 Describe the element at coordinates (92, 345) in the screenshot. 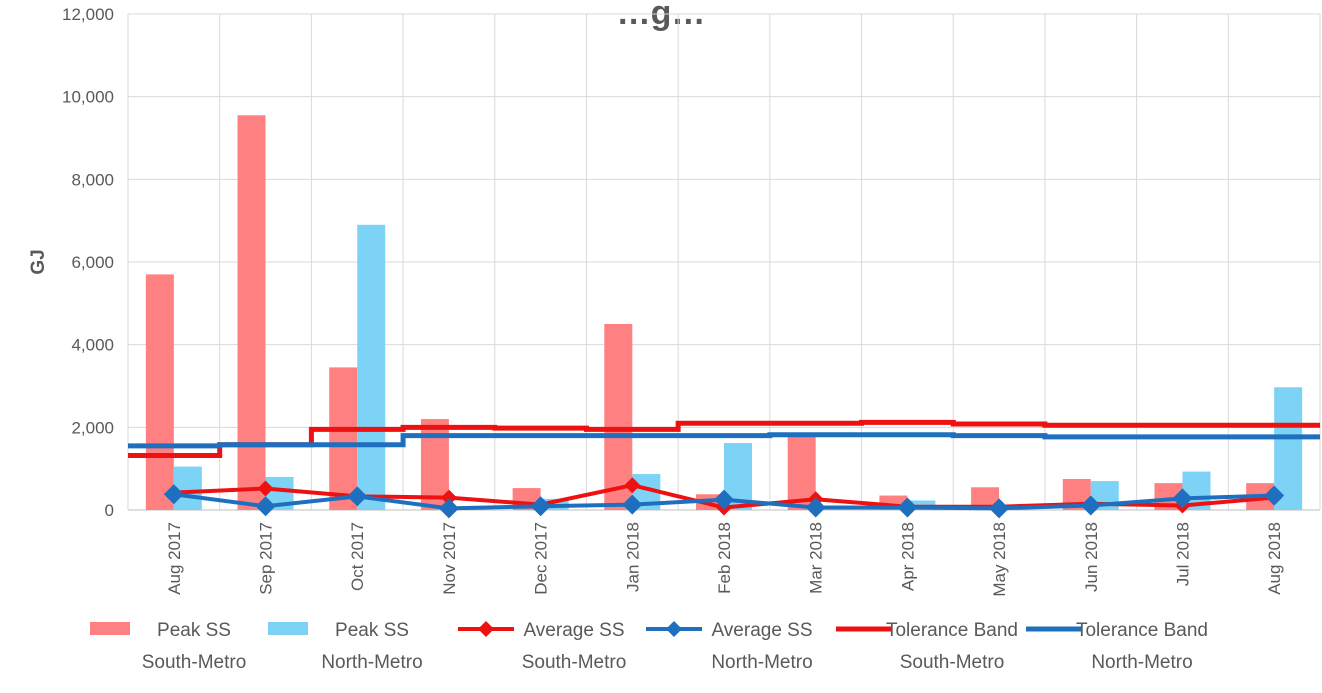

I see `y-tick-label: 4,000` at that location.